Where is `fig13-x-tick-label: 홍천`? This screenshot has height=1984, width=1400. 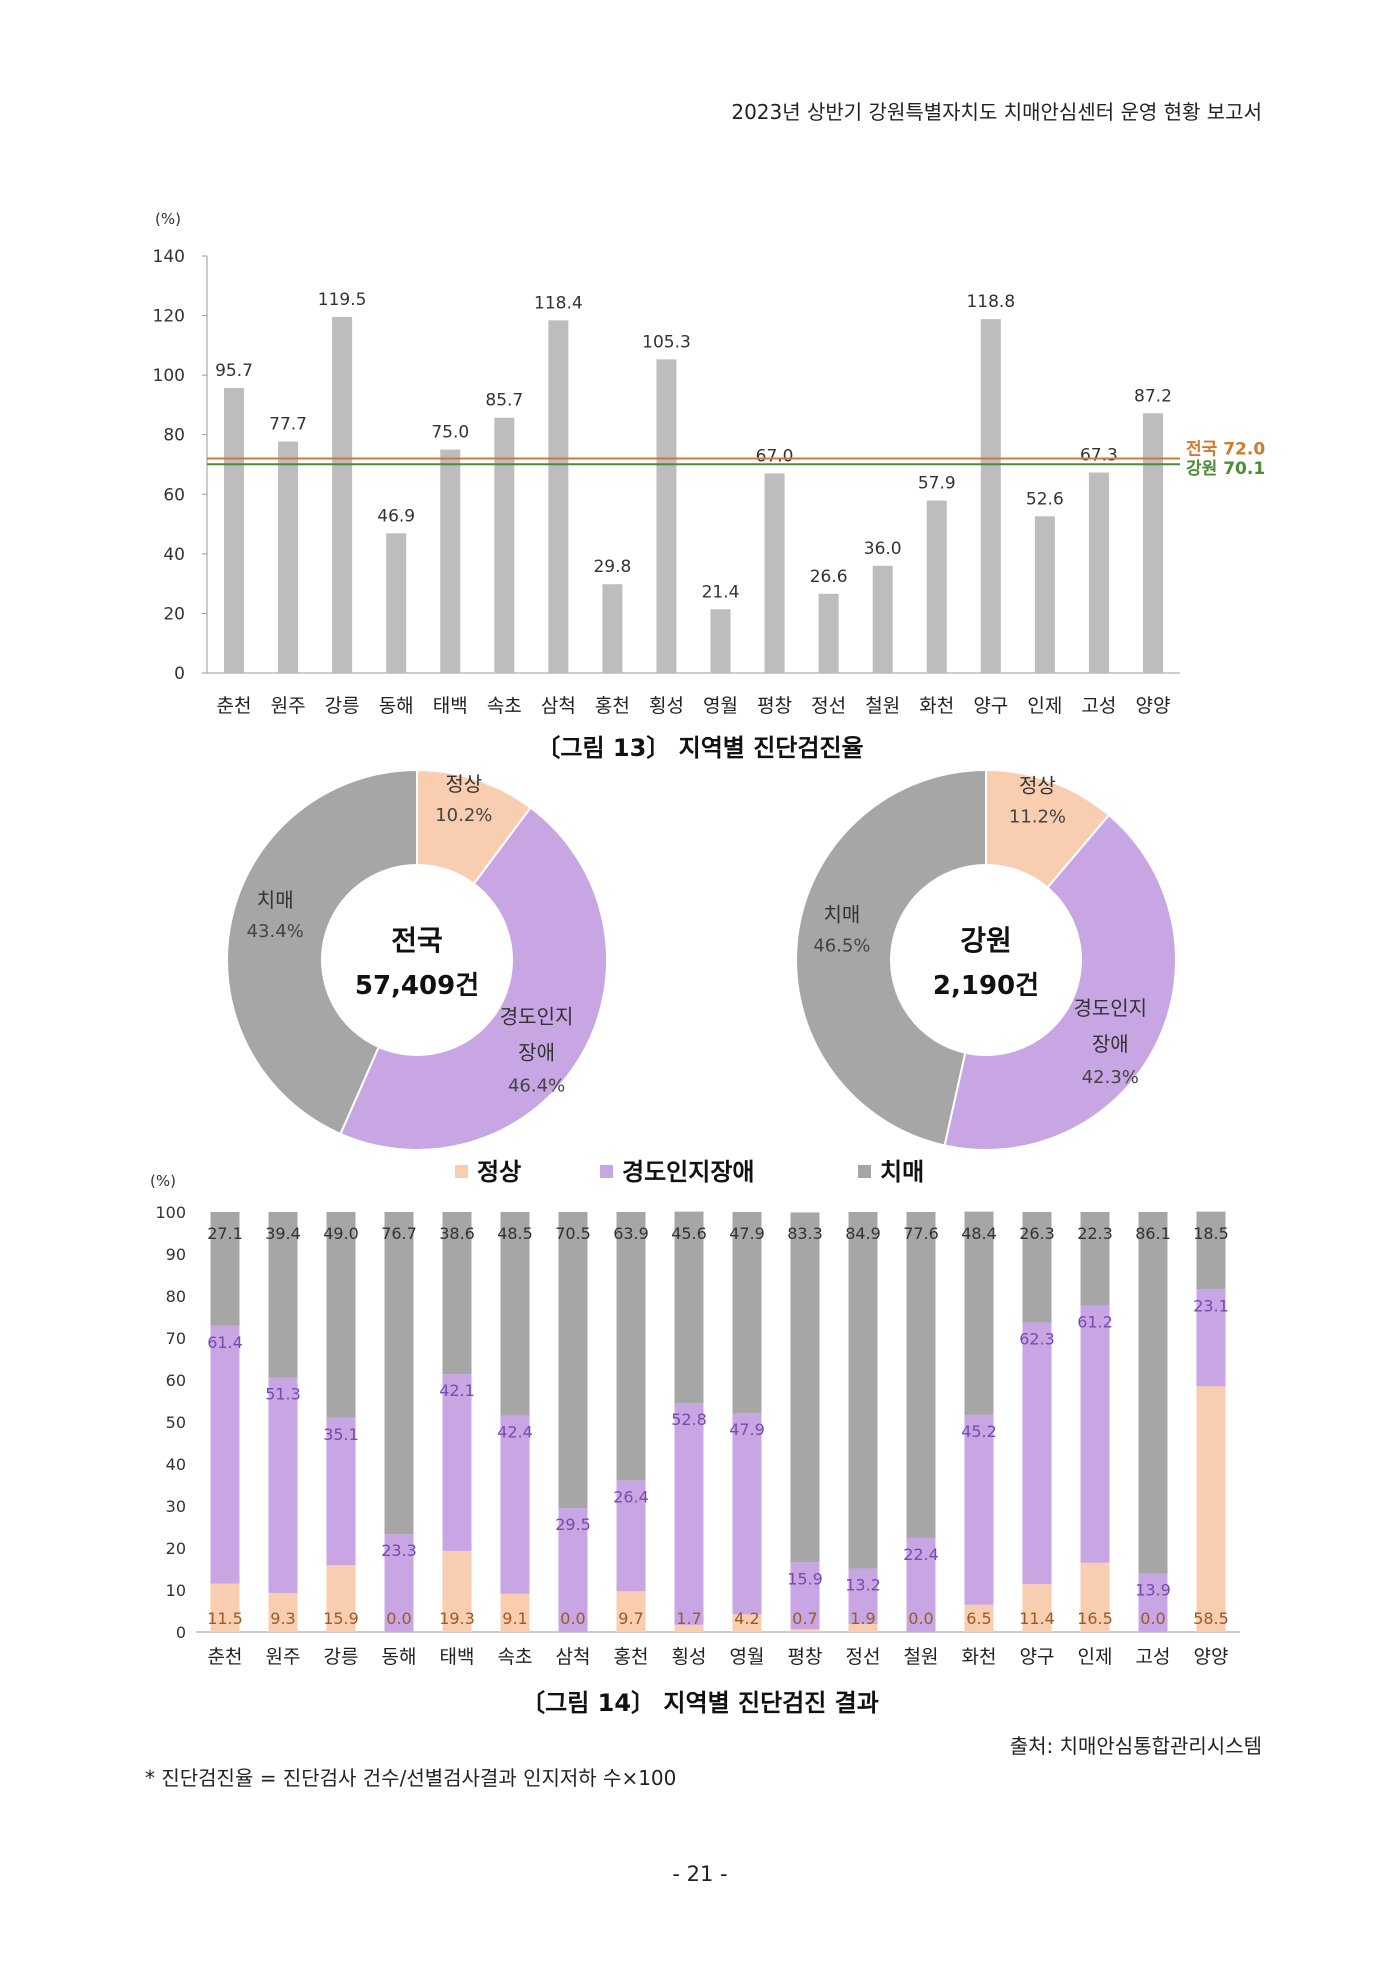 fig13-x-tick-label: 홍천 is located at coordinates (612, 706).